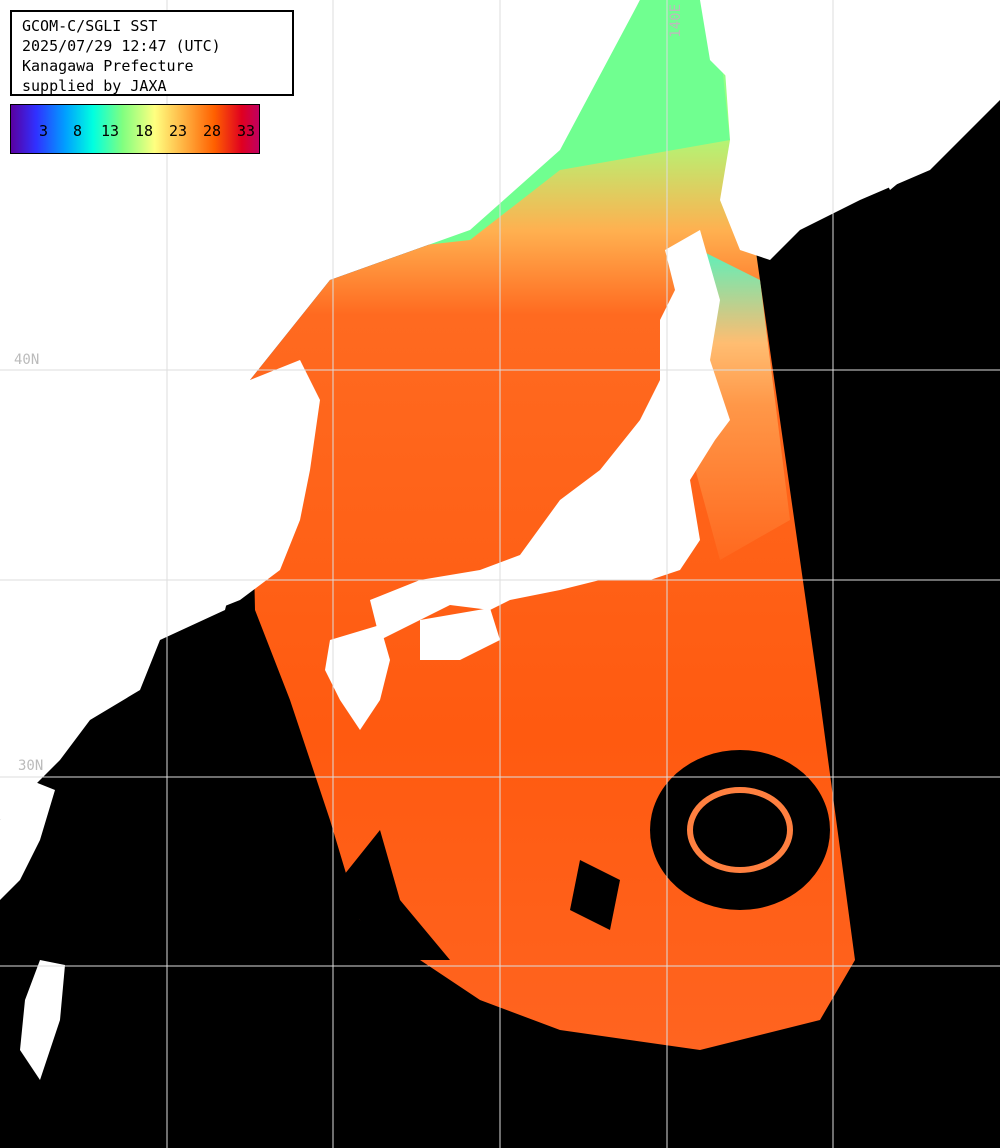  Describe the element at coordinates (110, 131) in the screenshot. I see `scale-tick-13: 13` at that location.